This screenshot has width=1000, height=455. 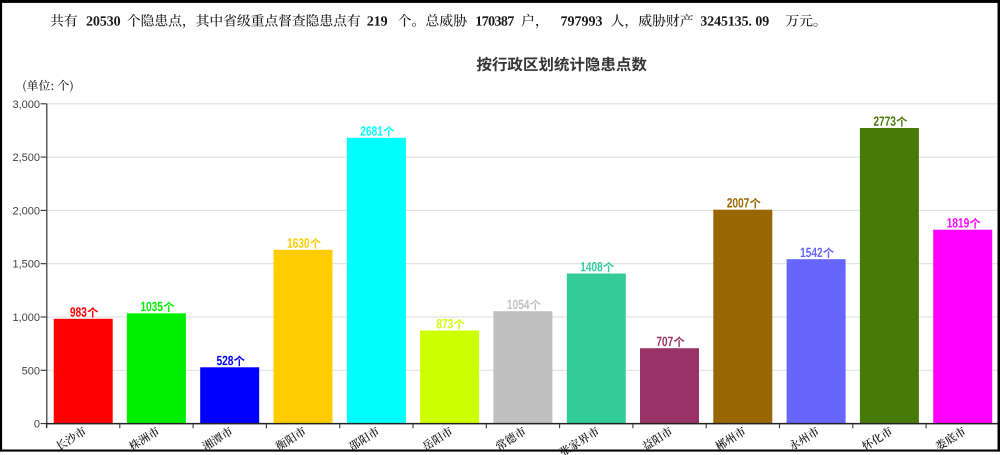 I want to click on svg-text: 2,500, so click(x=26, y=158).